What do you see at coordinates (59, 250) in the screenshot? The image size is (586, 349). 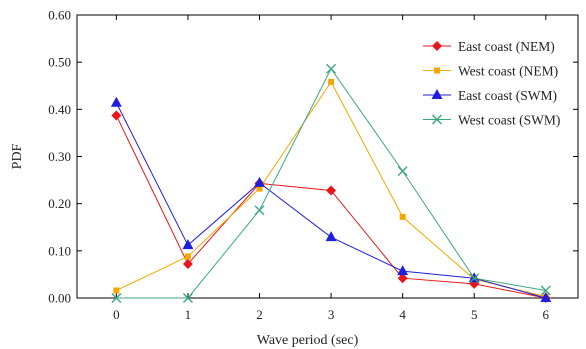 I see `y-tick-label: 0.10` at bounding box center [59, 250].